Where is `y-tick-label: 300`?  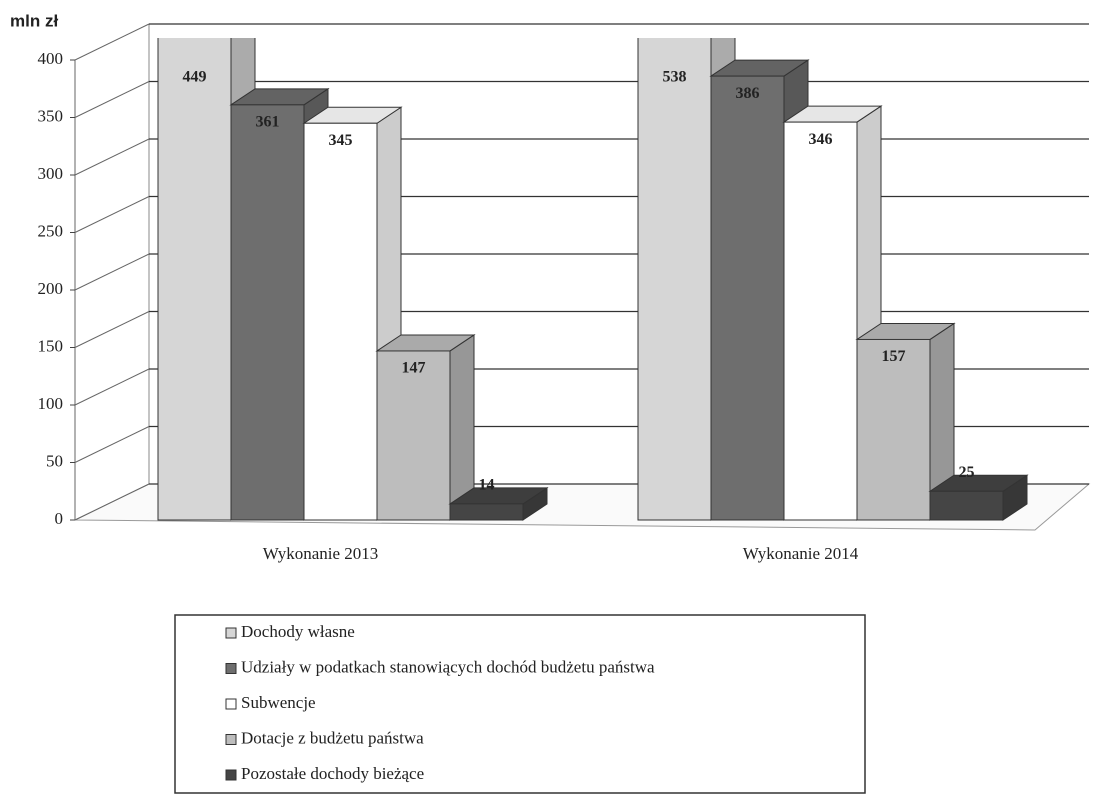 y-tick-label: 300 is located at coordinates (51, 173).